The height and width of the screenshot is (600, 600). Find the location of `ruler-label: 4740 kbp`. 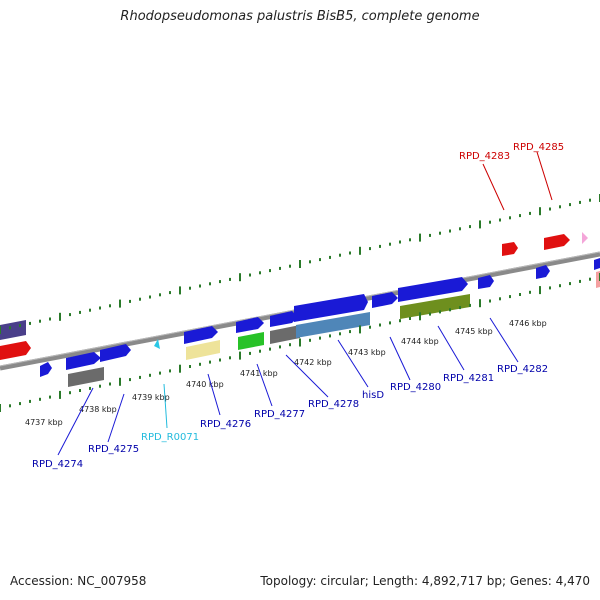

ruler-label: 4740 kbp is located at coordinates (205, 384).